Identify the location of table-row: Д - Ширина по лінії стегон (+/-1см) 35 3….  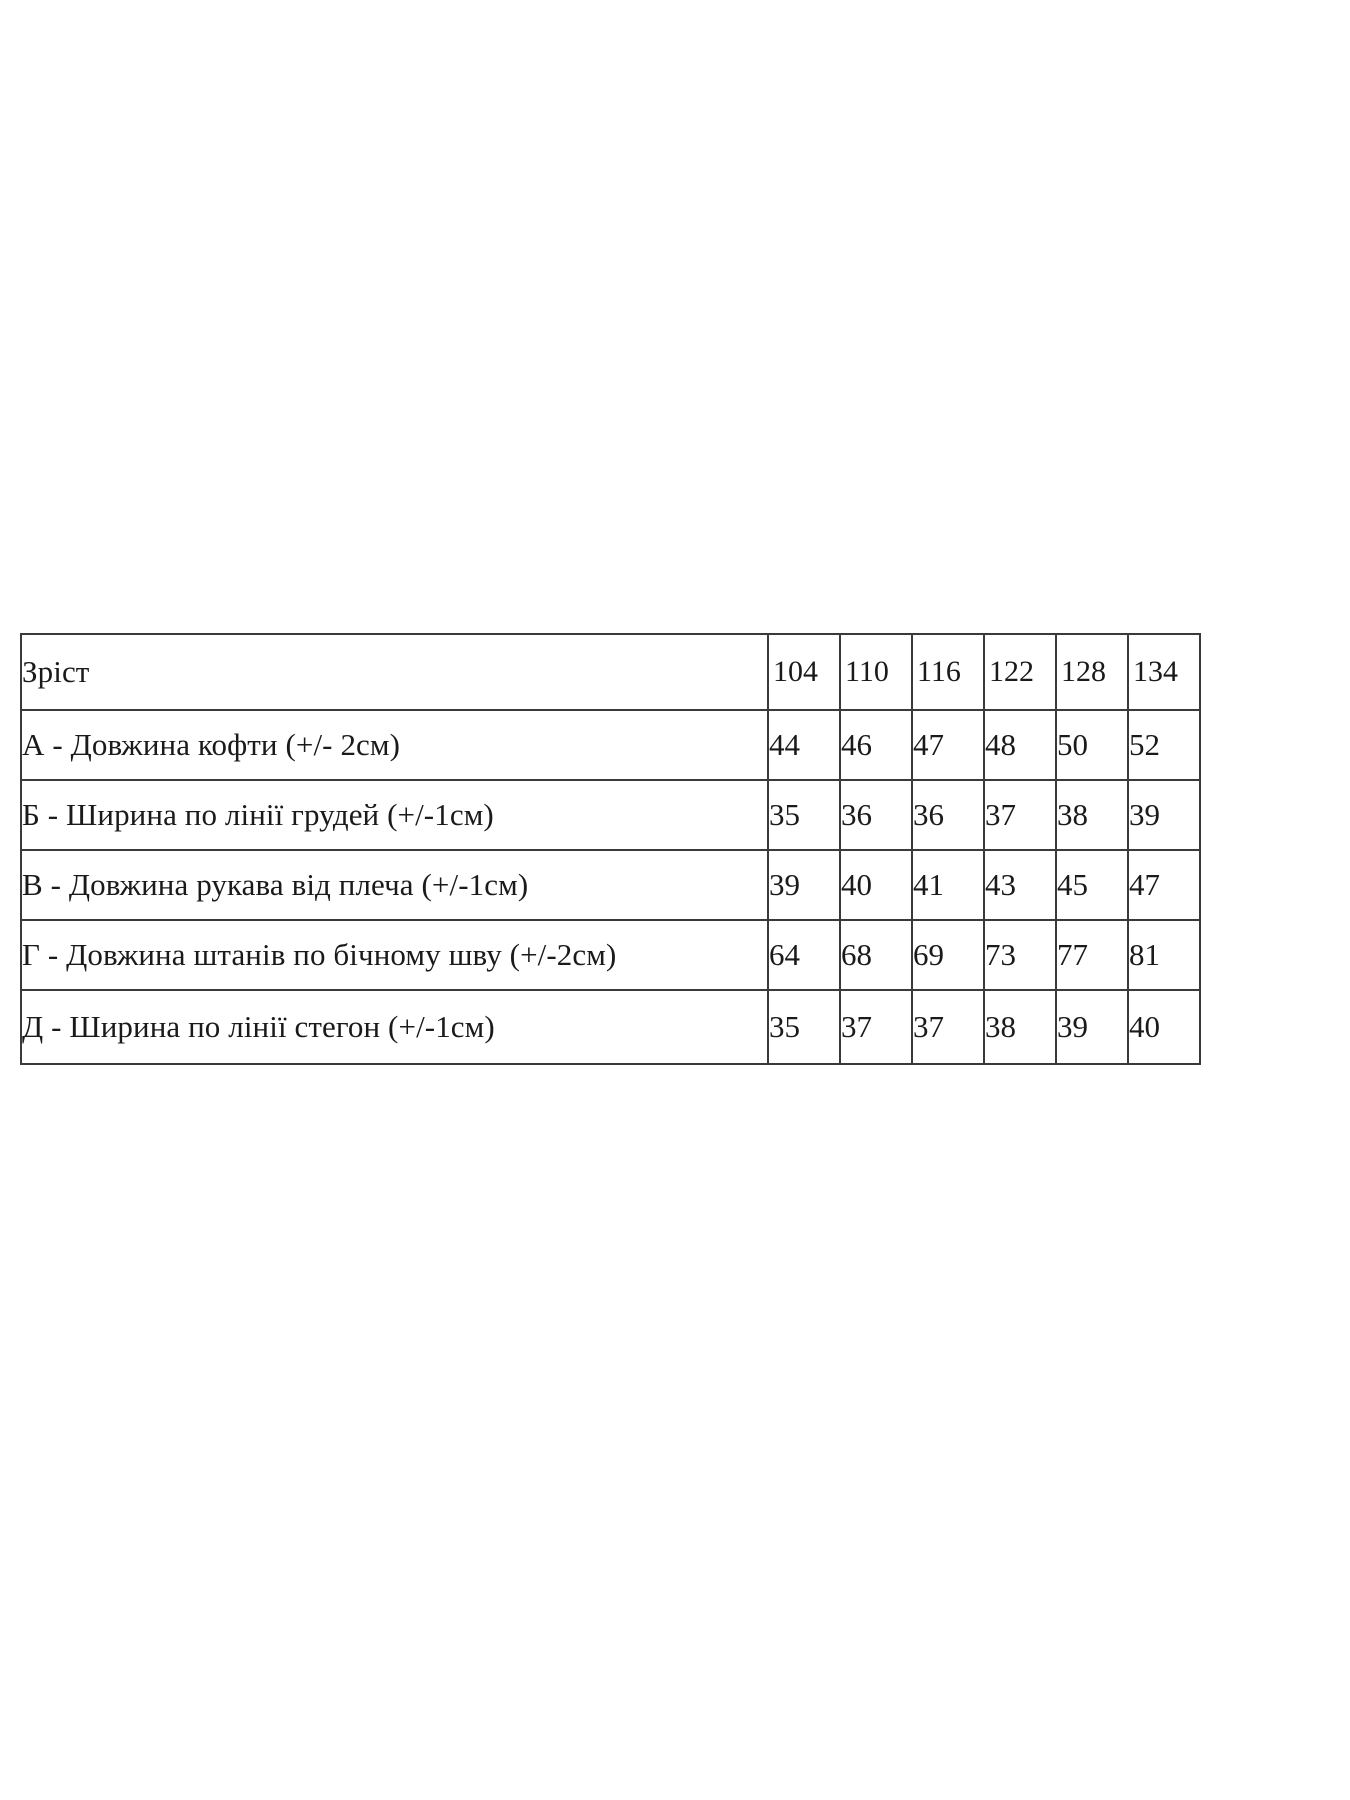
(610, 1027).